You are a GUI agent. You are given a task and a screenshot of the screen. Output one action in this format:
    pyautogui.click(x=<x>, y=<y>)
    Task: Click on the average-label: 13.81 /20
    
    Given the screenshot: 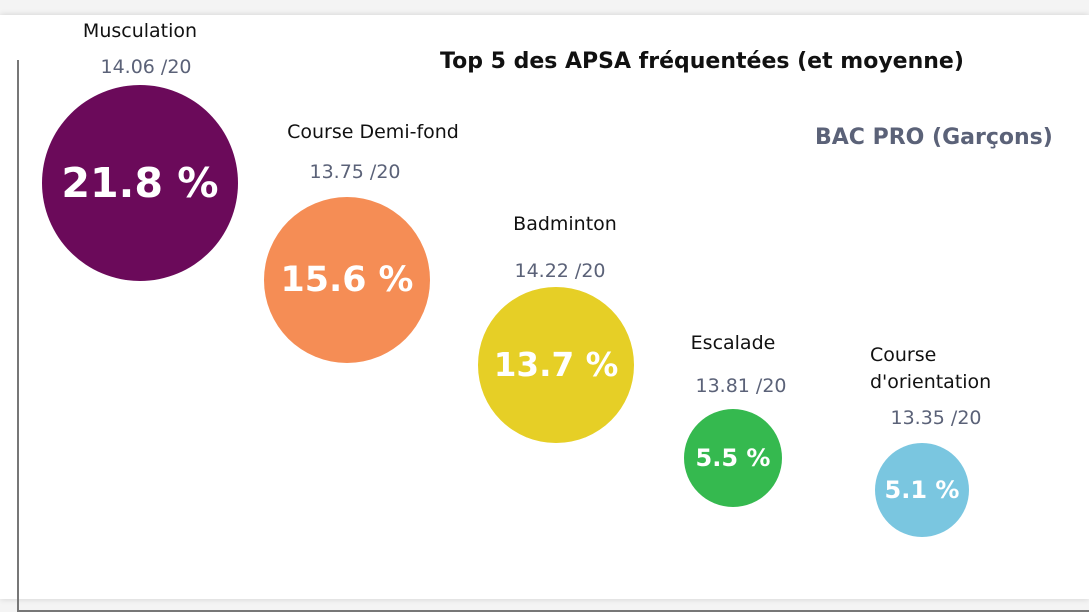 What is the action you would take?
    pyautogui.click(x=741, y=386)
    